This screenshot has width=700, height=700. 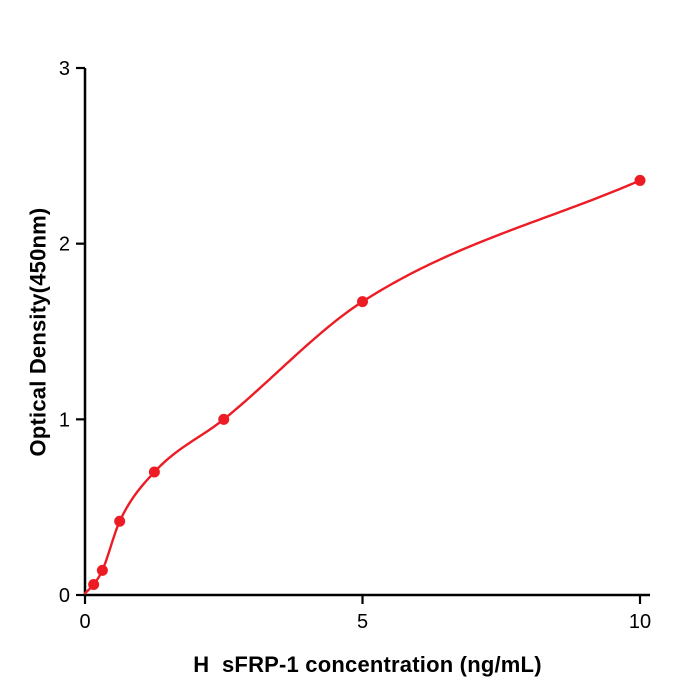 What do you see at coordinates (38, 332) in the screenshot?
I see `y-axis-title: Optical Density(450nm)` at bounding box center [38, 332].